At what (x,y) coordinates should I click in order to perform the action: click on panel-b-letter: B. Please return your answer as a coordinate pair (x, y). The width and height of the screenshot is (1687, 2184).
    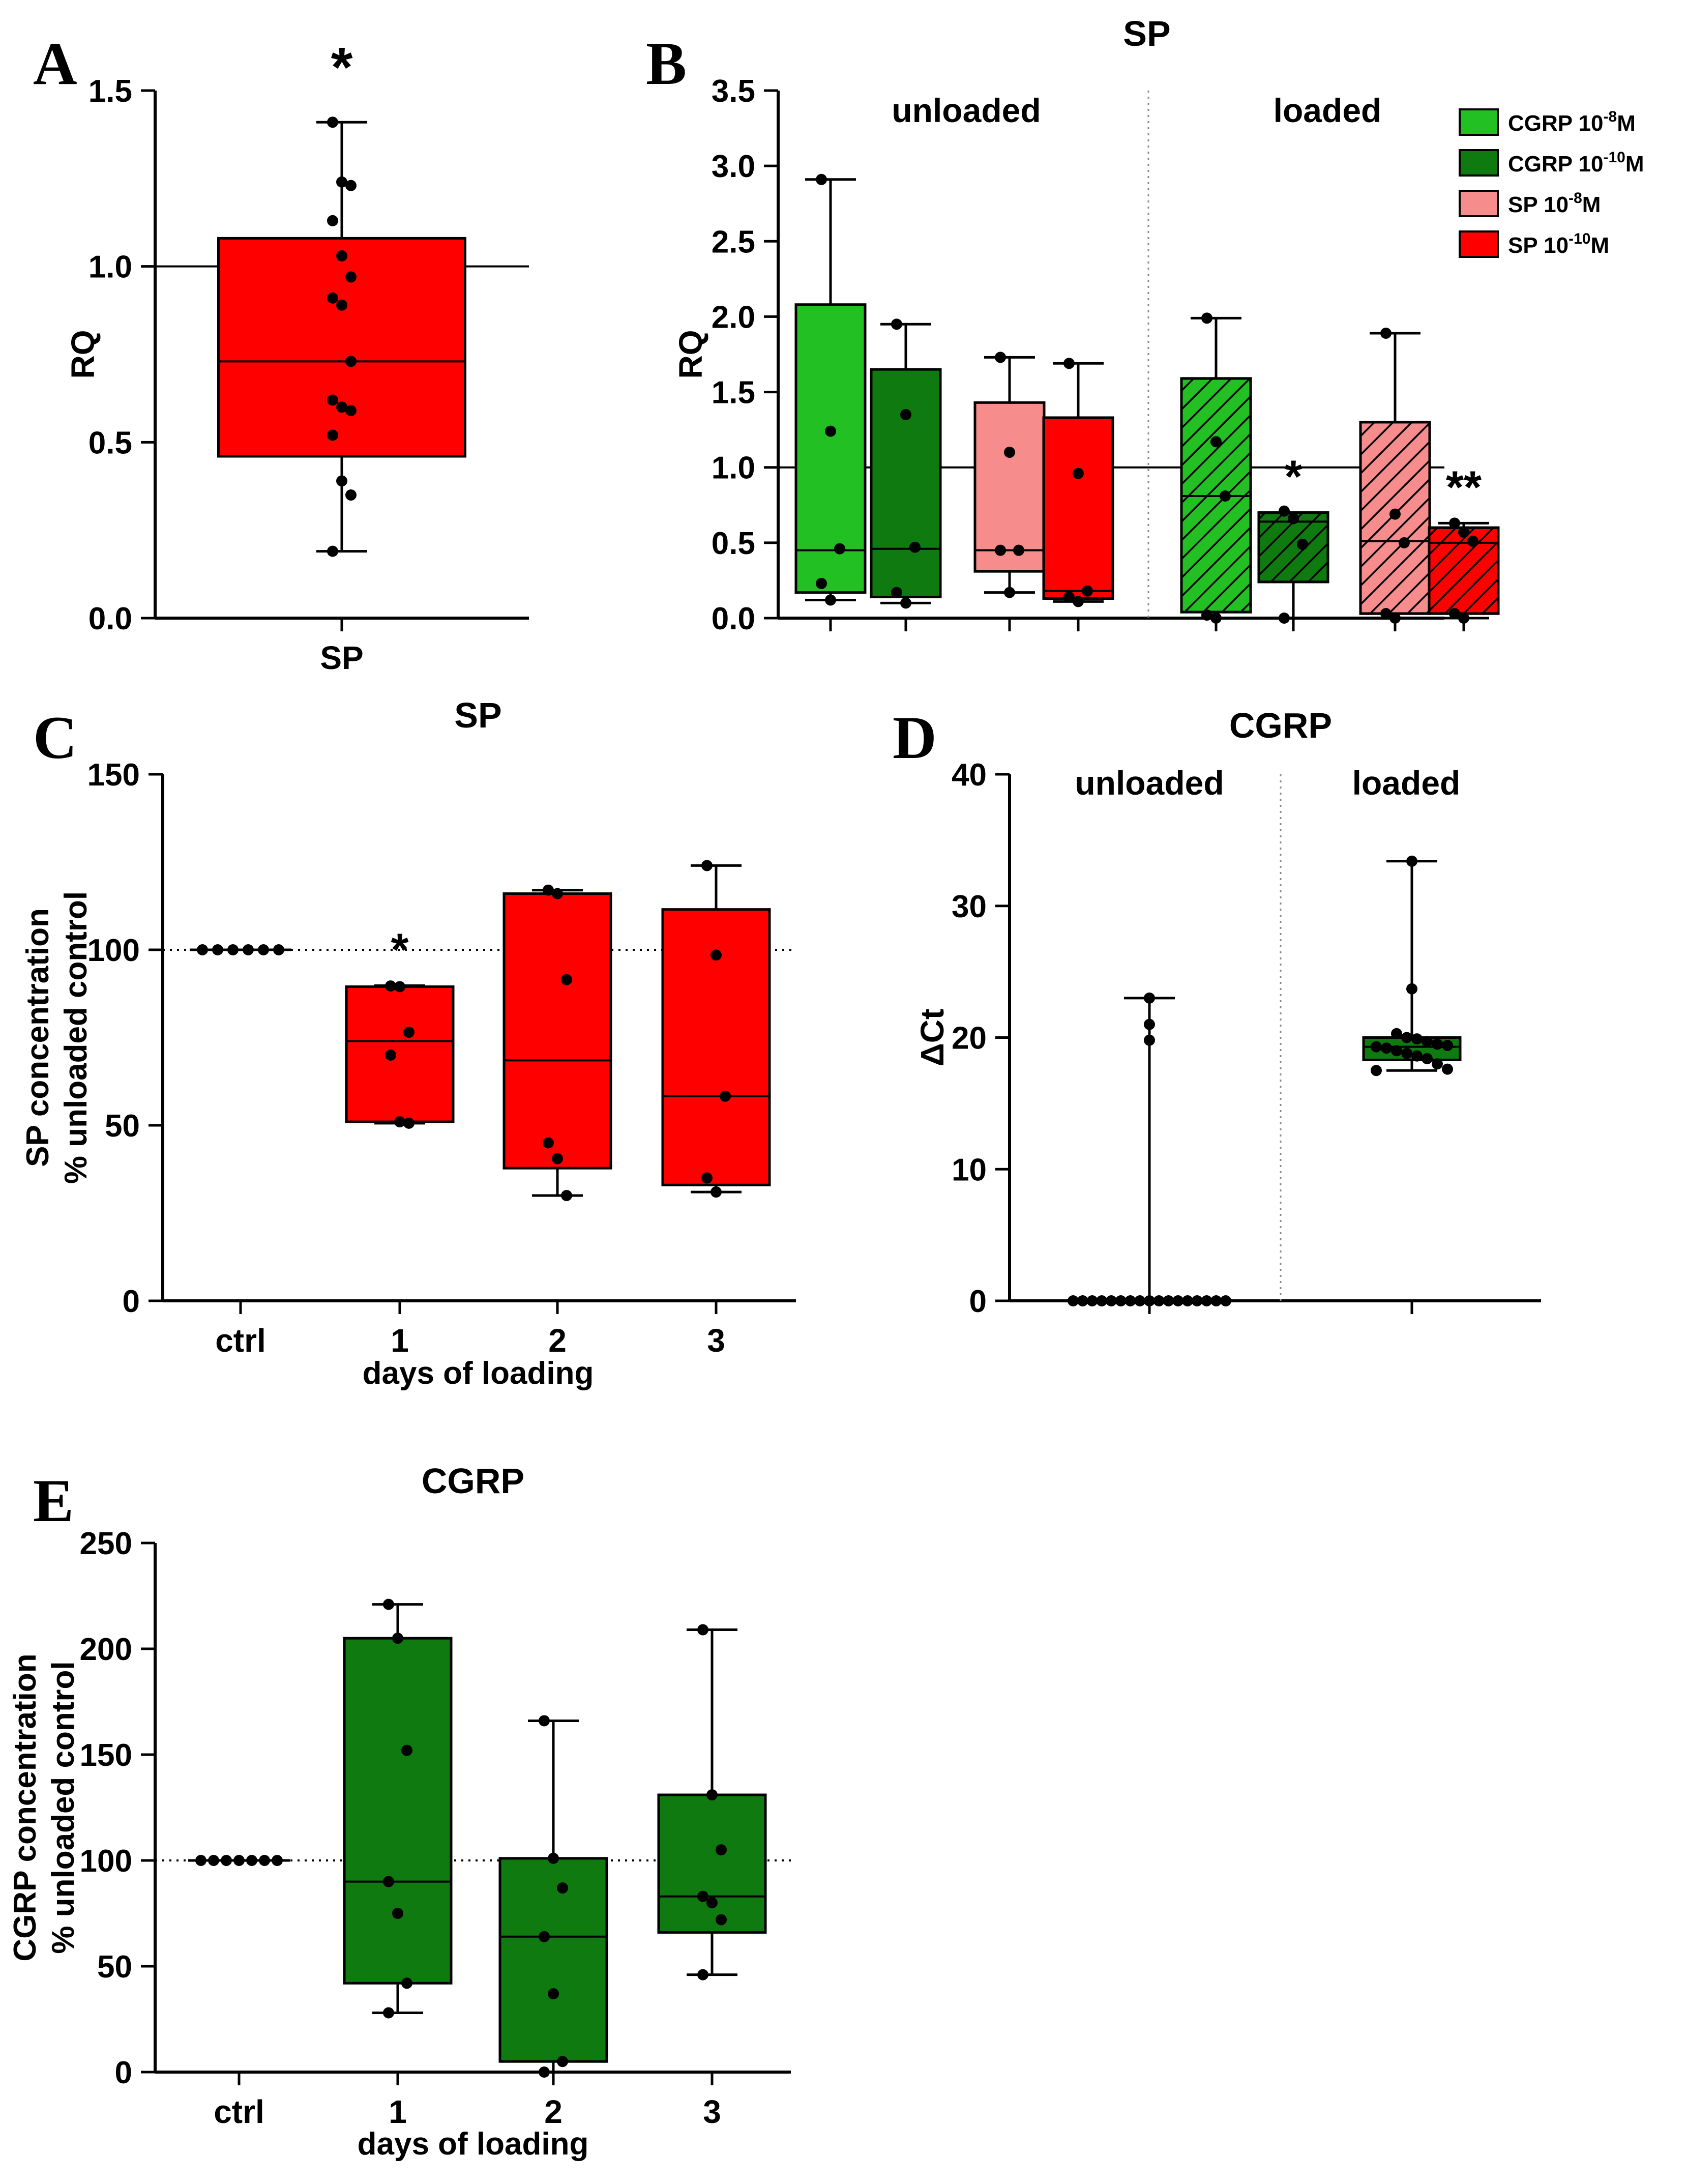
    Looking at the image, I should click on (666, 63).